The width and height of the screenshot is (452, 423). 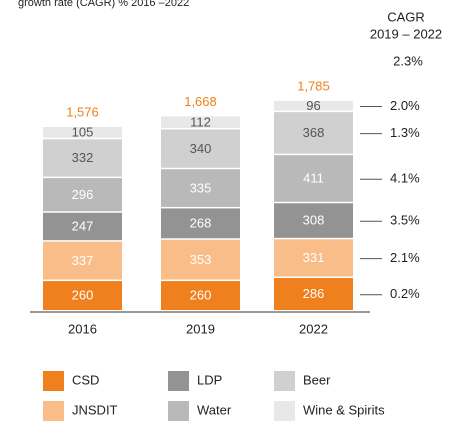 I want to click on x-tick-label: 2022, so click(x=313, y=328).